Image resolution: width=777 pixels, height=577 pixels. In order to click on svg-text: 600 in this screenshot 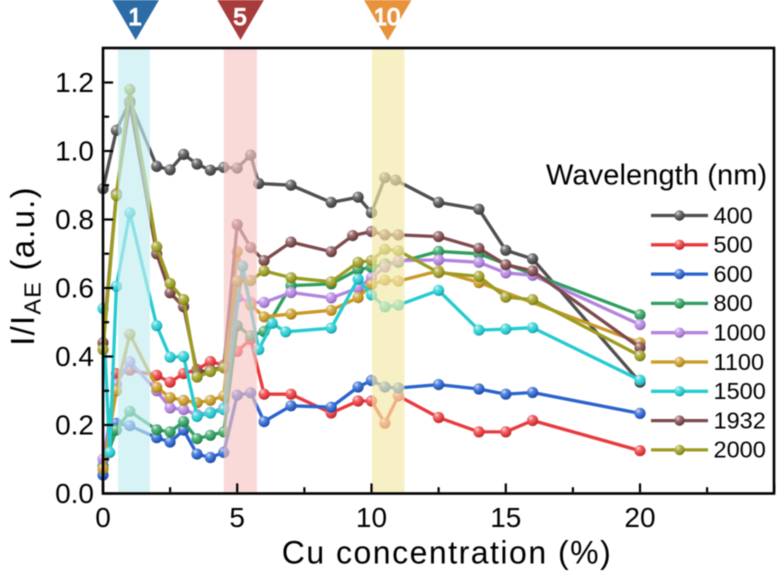, I will do `click(733, 274)`.